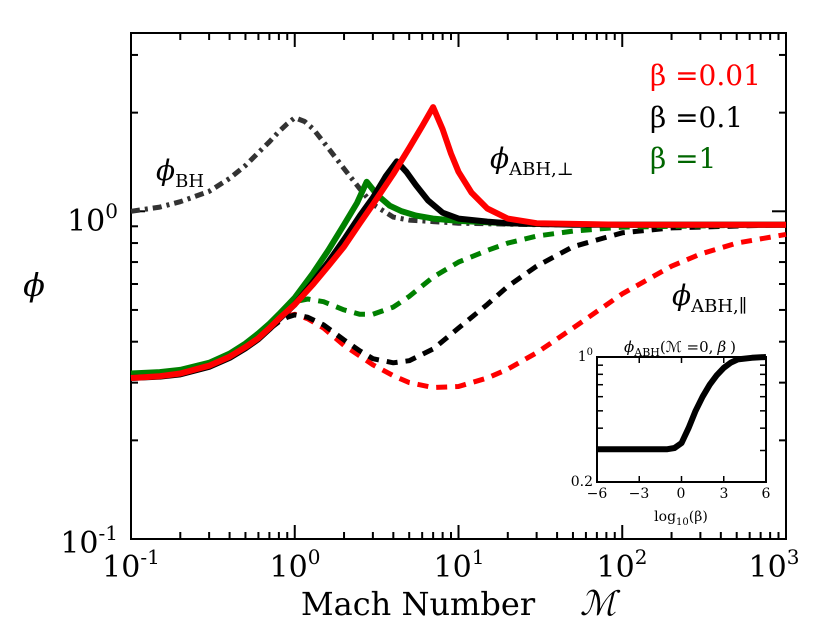  I want to click on y-tick-label-1: 10⁻¹, so click(89, 541).